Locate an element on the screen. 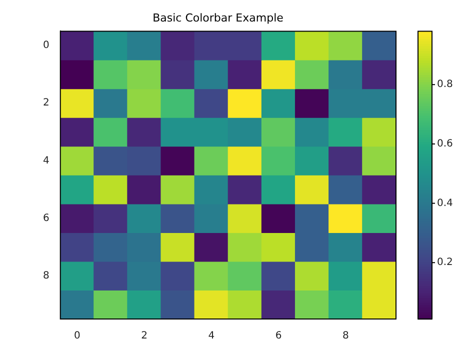 This screenshot has height=355, width=474. y-tick-label: 4 is located at coordinates (46, 160).